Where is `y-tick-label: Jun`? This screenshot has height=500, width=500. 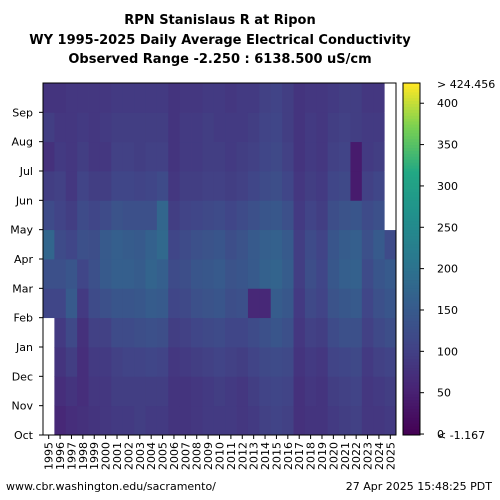
y-tick-label: Jun is located at coordinates (24, 200).